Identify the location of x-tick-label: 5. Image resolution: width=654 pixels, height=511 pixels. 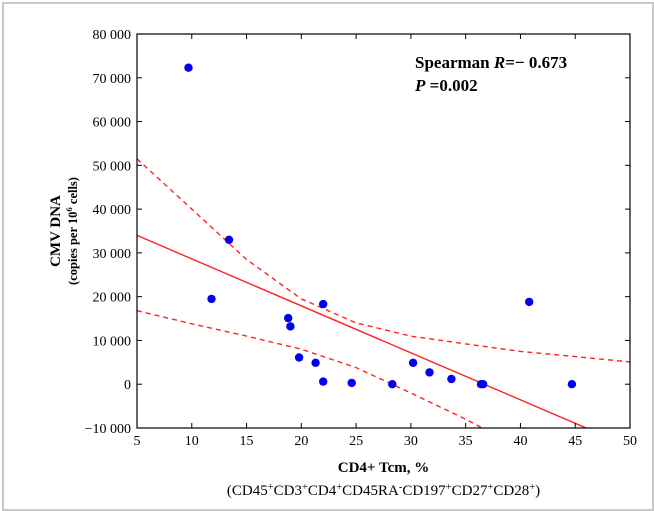
(137, 441).